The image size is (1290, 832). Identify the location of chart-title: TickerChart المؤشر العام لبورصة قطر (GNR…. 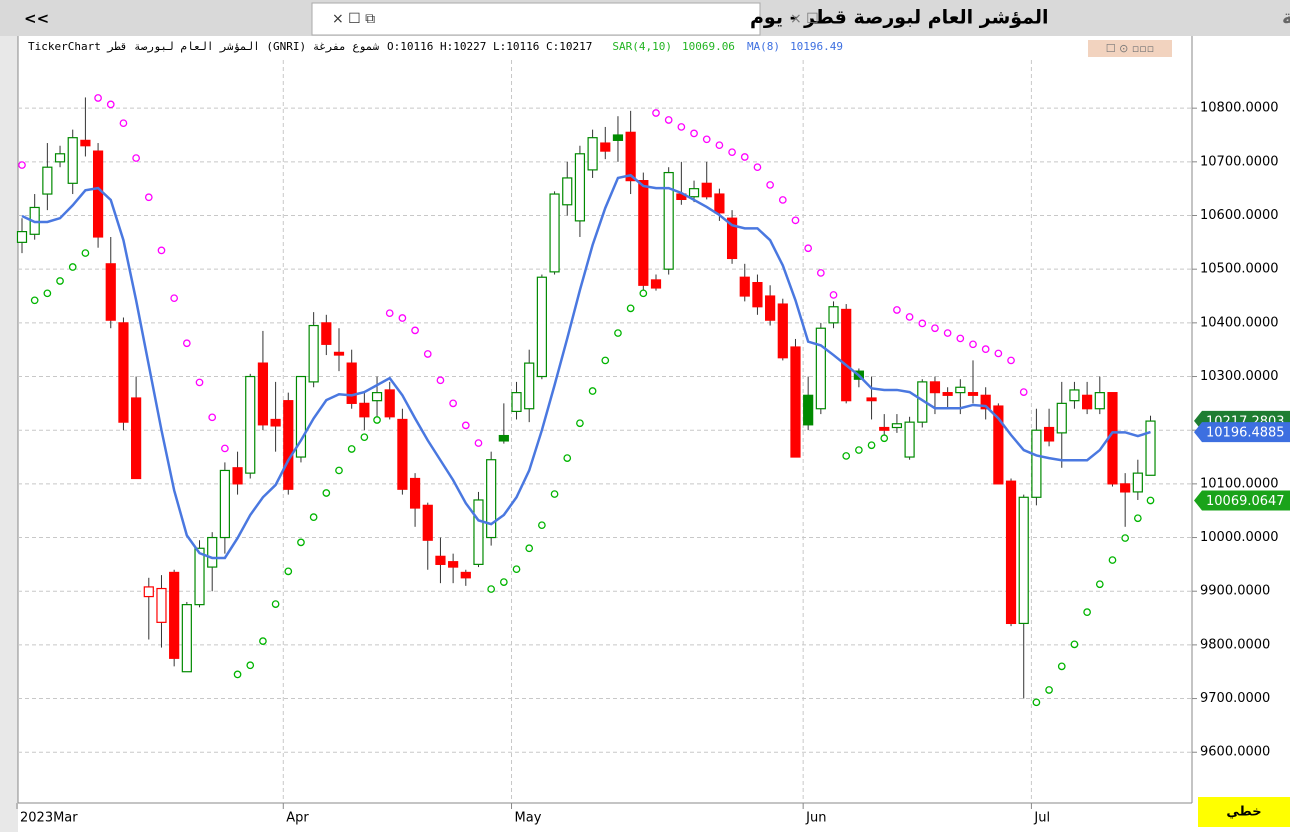
(203, 46).